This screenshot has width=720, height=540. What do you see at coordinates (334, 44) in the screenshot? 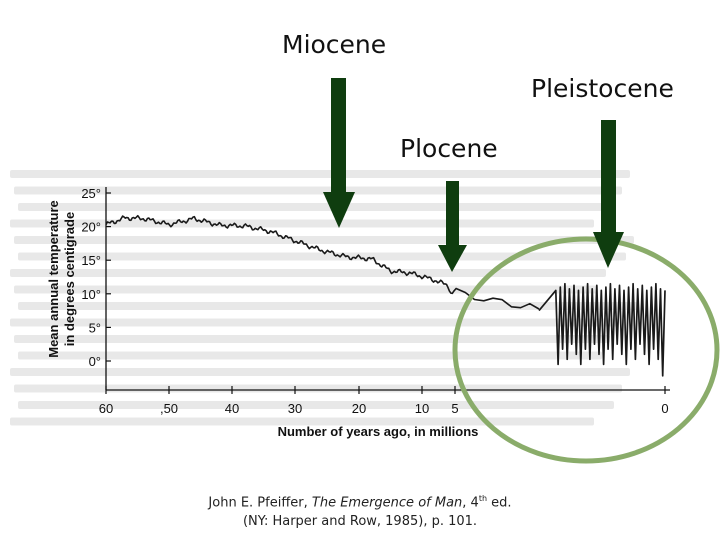
I see `miocene-label: Miocene` at bounding box center [334, 44].